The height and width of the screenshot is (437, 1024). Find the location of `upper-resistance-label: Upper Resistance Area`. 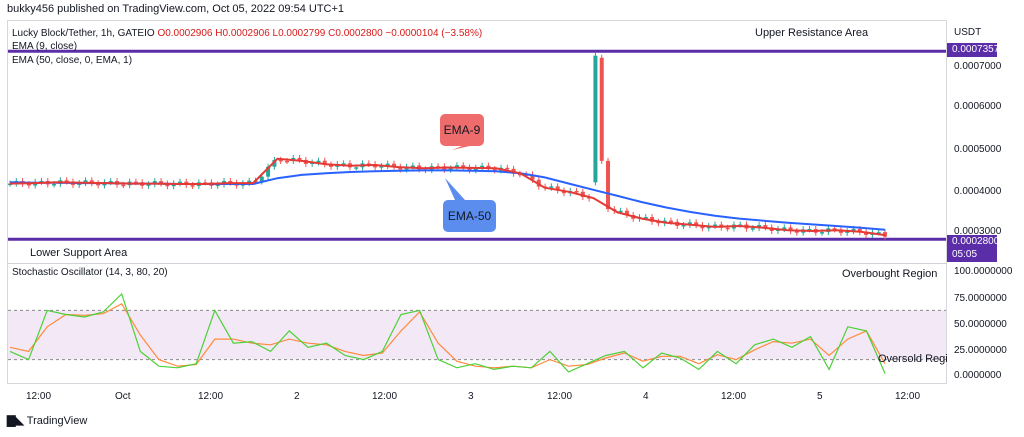

upper-resistance-label: Upper Resistance Area is located at coordinates (812, 33).